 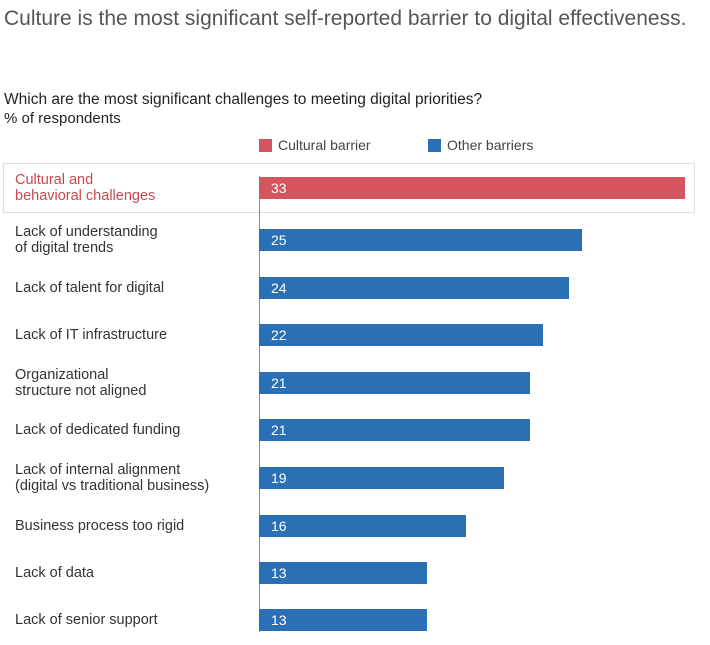 I want to click on data-label: 33, so click(x=279, y=188).